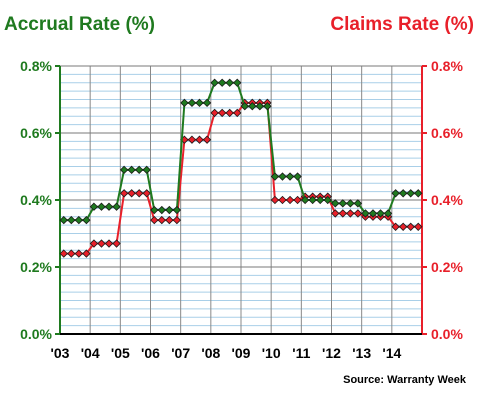  I want to click on right-y-tick-label: 0.8%, so click(447, 66).